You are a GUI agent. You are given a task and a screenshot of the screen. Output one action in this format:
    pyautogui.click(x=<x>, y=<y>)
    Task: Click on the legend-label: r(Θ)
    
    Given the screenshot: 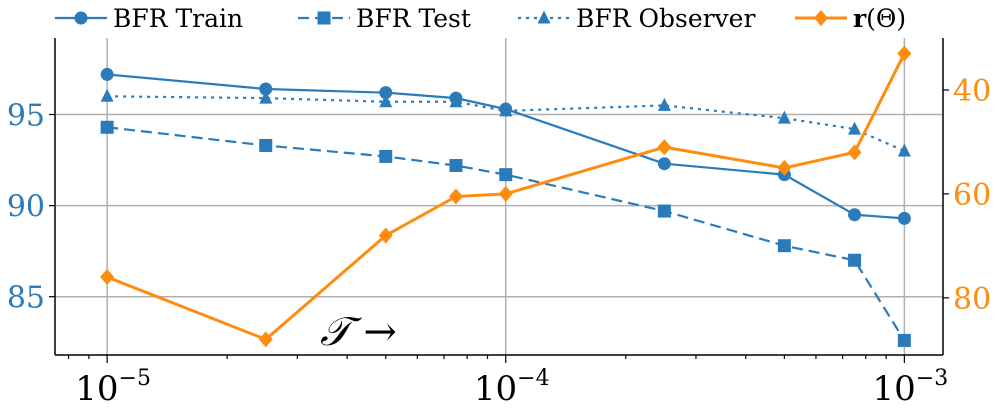 What is the action you would take?
    pyautogui.click(x=879, y=18)
    